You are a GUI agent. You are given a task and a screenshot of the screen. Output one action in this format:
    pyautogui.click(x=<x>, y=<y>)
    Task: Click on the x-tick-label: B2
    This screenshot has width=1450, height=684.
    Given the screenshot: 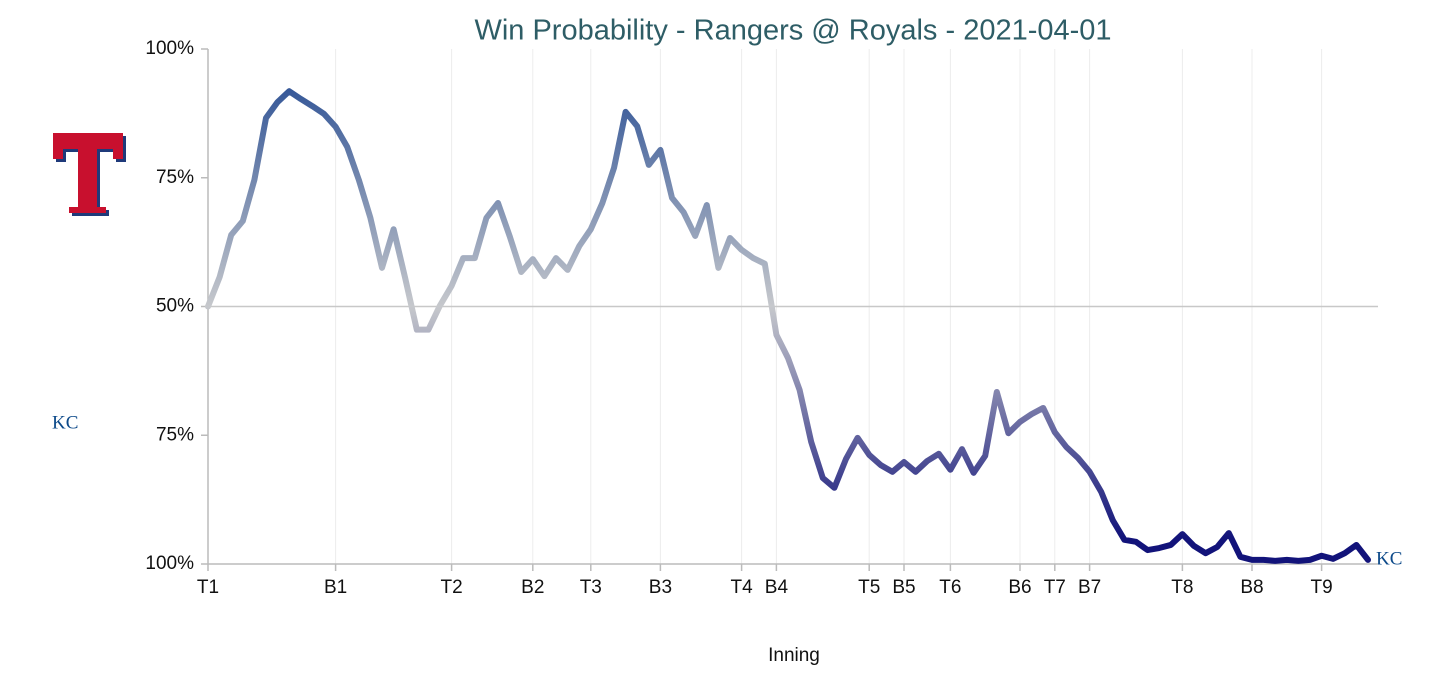 What is the action you would take?
    pyautogui.click(x=532, y=587)
    